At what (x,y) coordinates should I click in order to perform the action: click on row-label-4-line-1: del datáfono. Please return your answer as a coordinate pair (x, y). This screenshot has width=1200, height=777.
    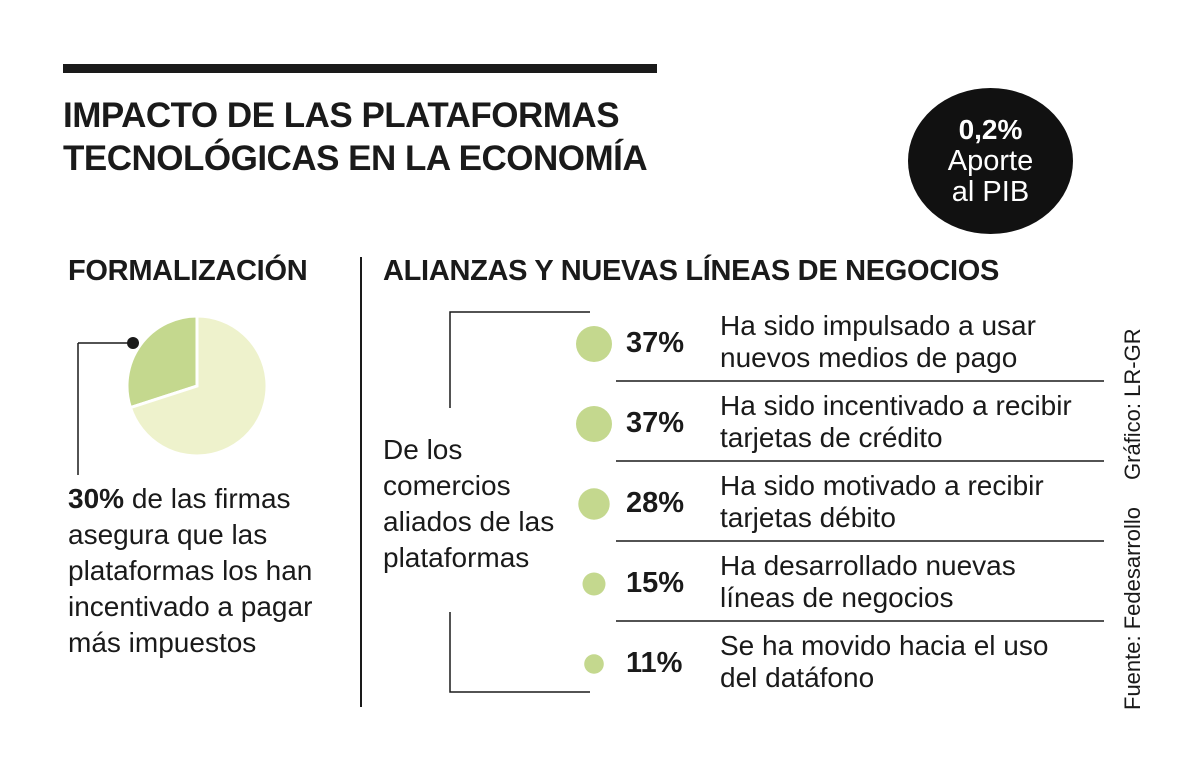
    Looking at the image, I should click on (797, 677).